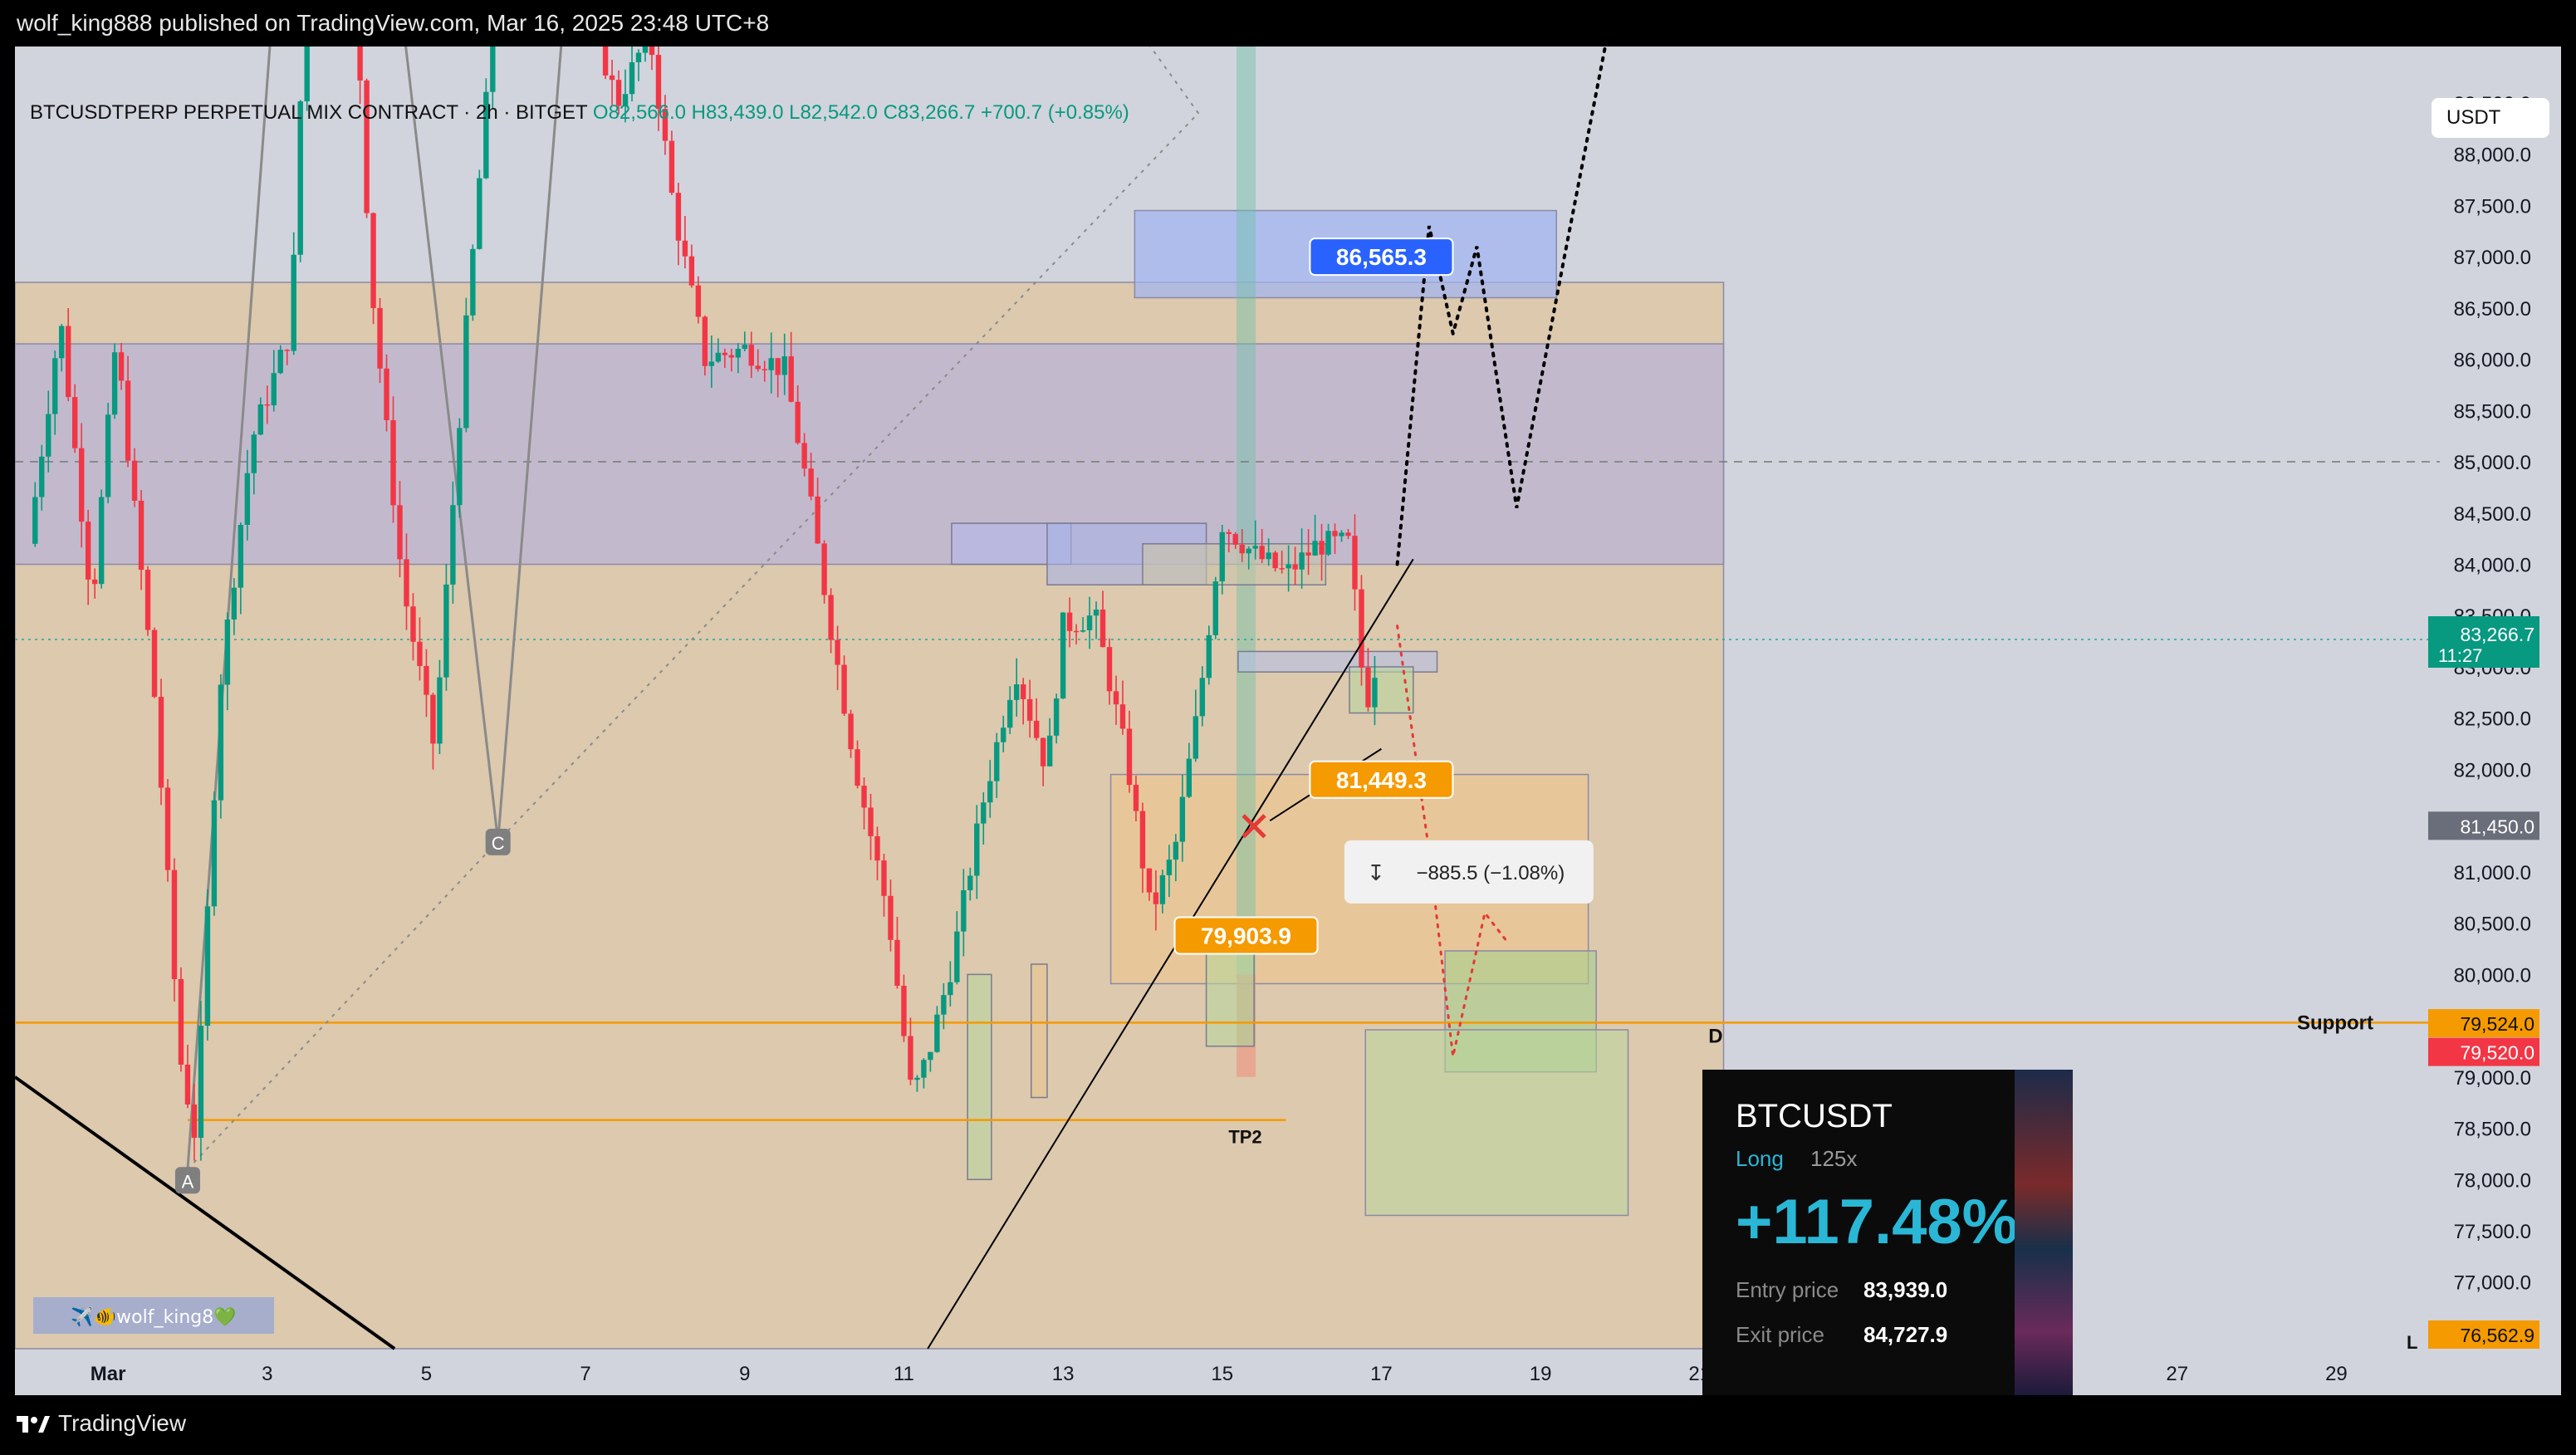 Image resolution: width=2576 pixels, height=1455 pixels. Describe the element at coordinates (2493, 463) in the screenshot. I see `price-tick: 85,000.0` at that location.